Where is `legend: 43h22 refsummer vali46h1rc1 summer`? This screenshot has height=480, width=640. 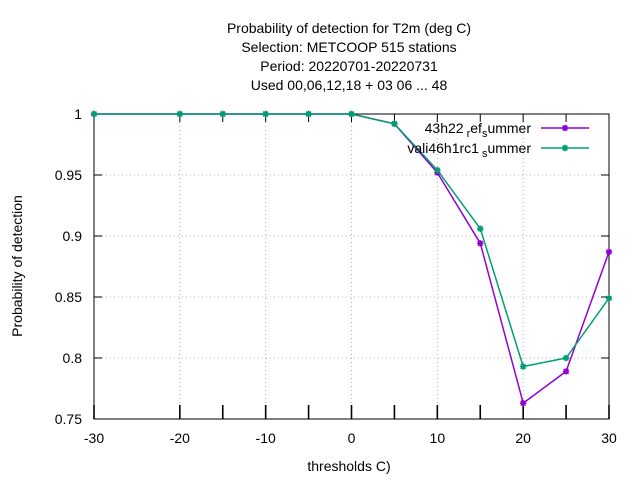 legend: 43h22 refsummer vali46h1rc1 summer is located at coordinates (498, 140).